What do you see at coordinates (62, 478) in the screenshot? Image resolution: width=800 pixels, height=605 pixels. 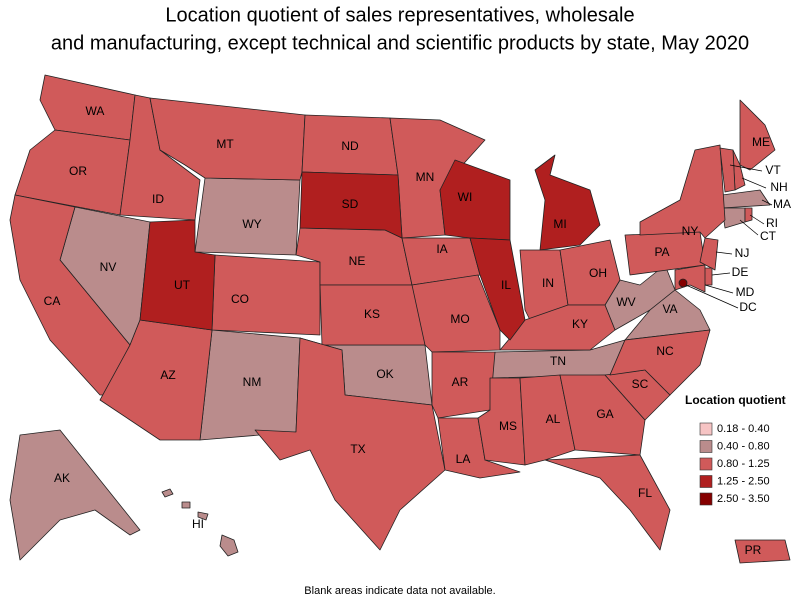 I see `state-label: AK` at bounding box center [62, 478].